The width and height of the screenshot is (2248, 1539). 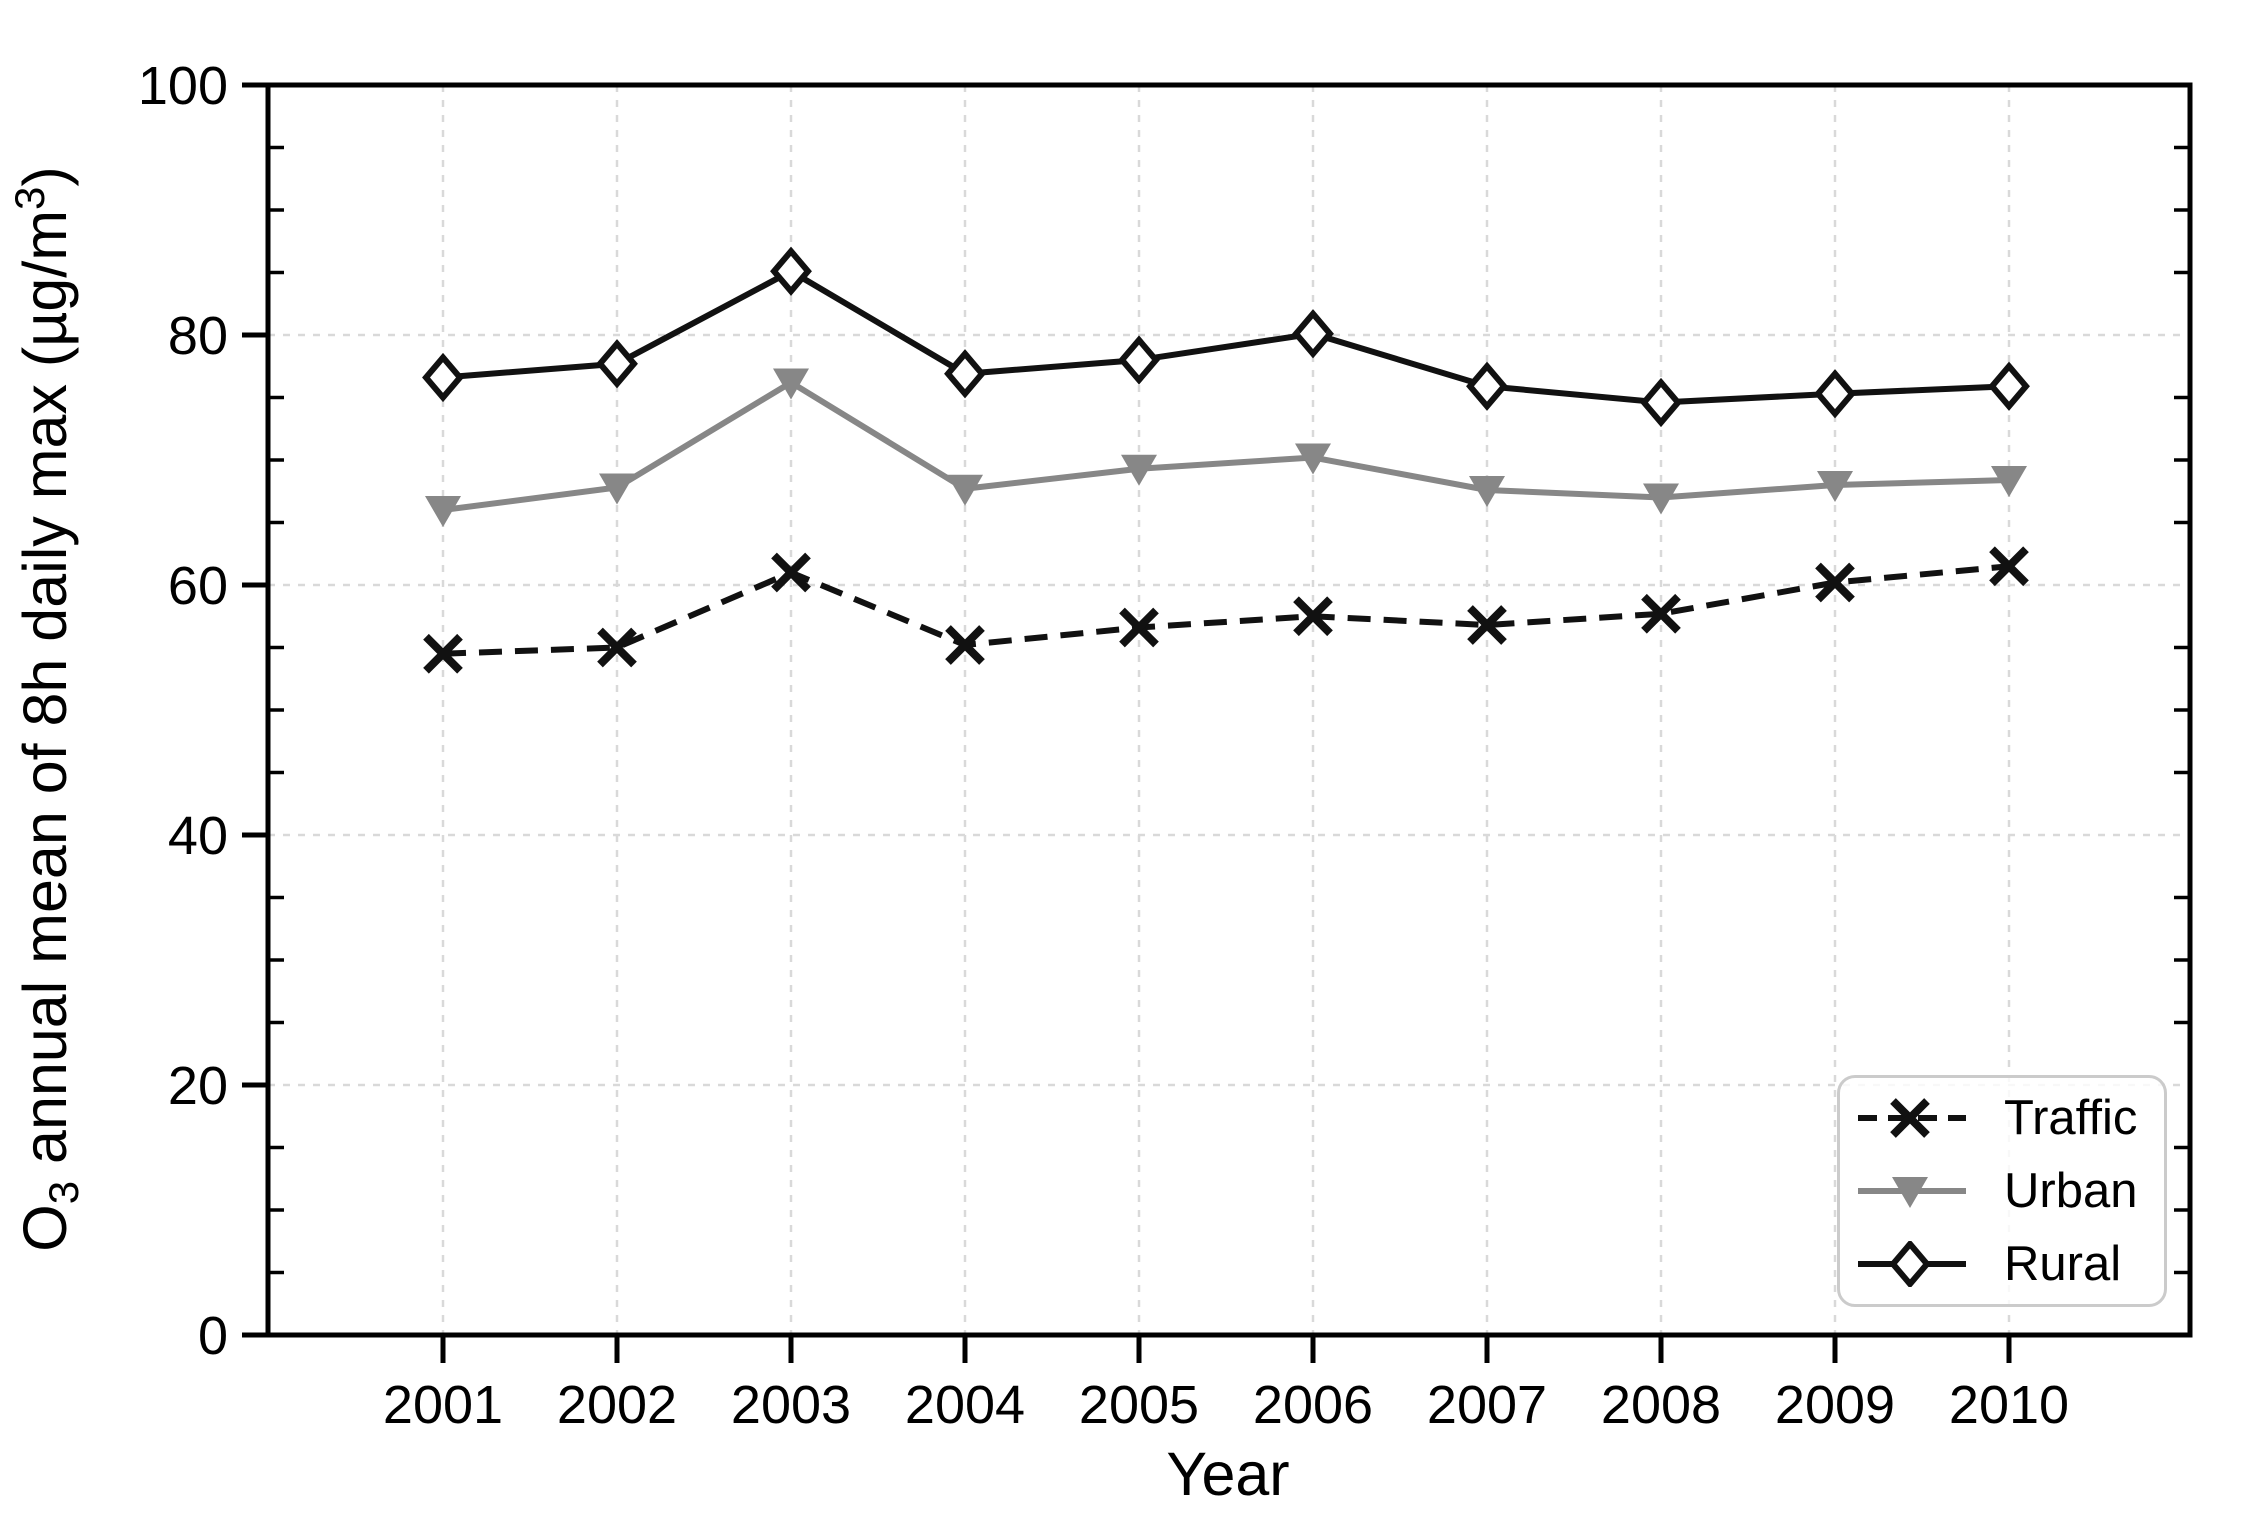 I want to click on series-line-urban, so click(x=1226, y=445).